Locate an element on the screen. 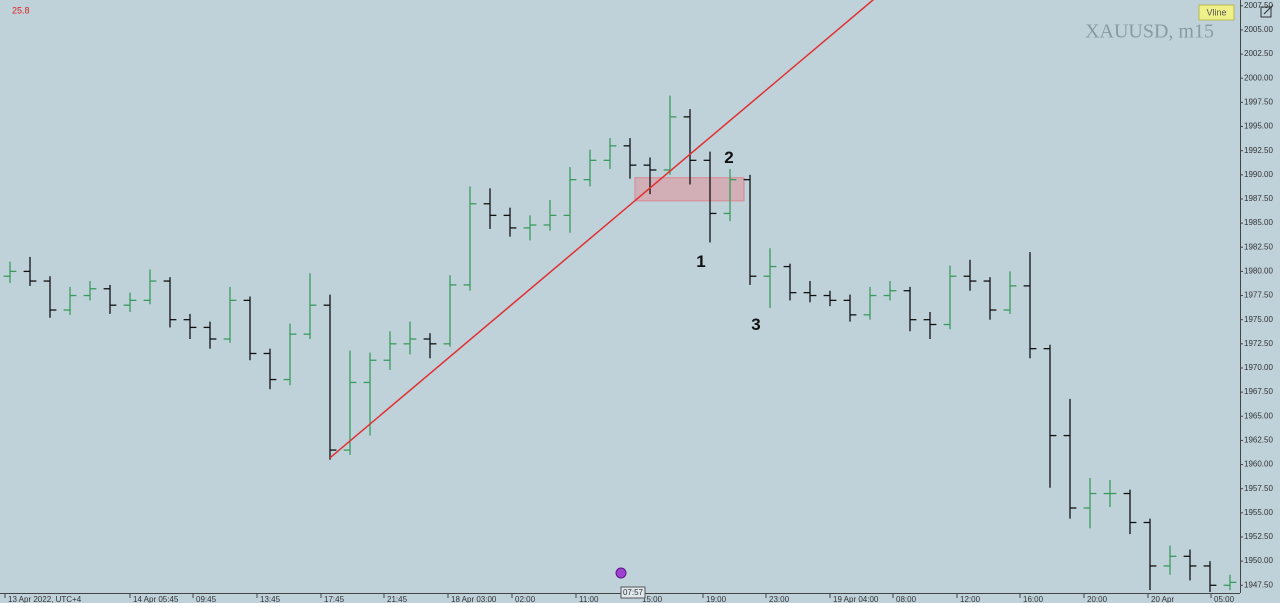  x-tick-label: 19:00 is located at coordinates (716, 599).